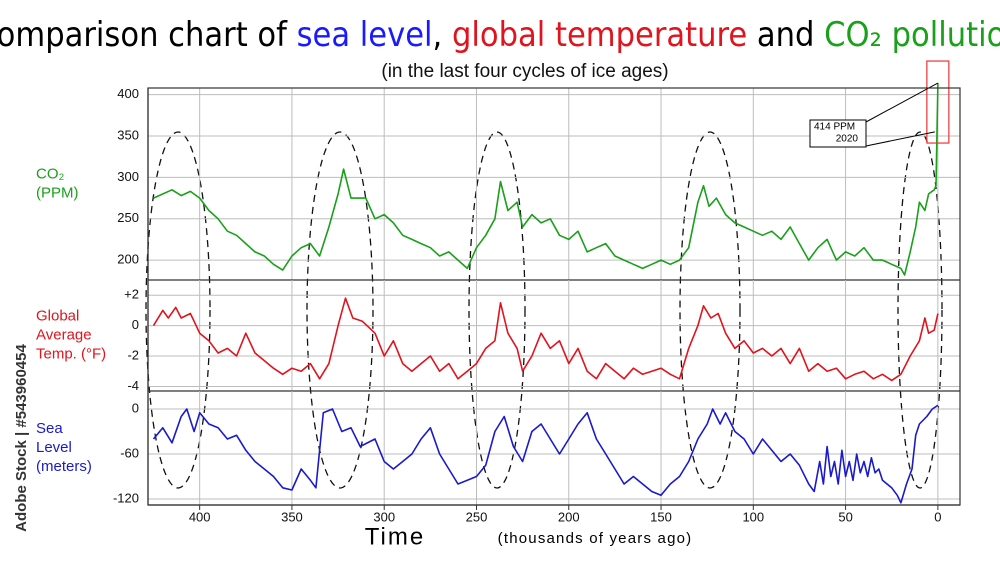 The image size is (1000, 563). What do you see at coordinates (64, 334) in the screenshot?
I see `y-axis-label: Average` at bounding box center [64, 334].